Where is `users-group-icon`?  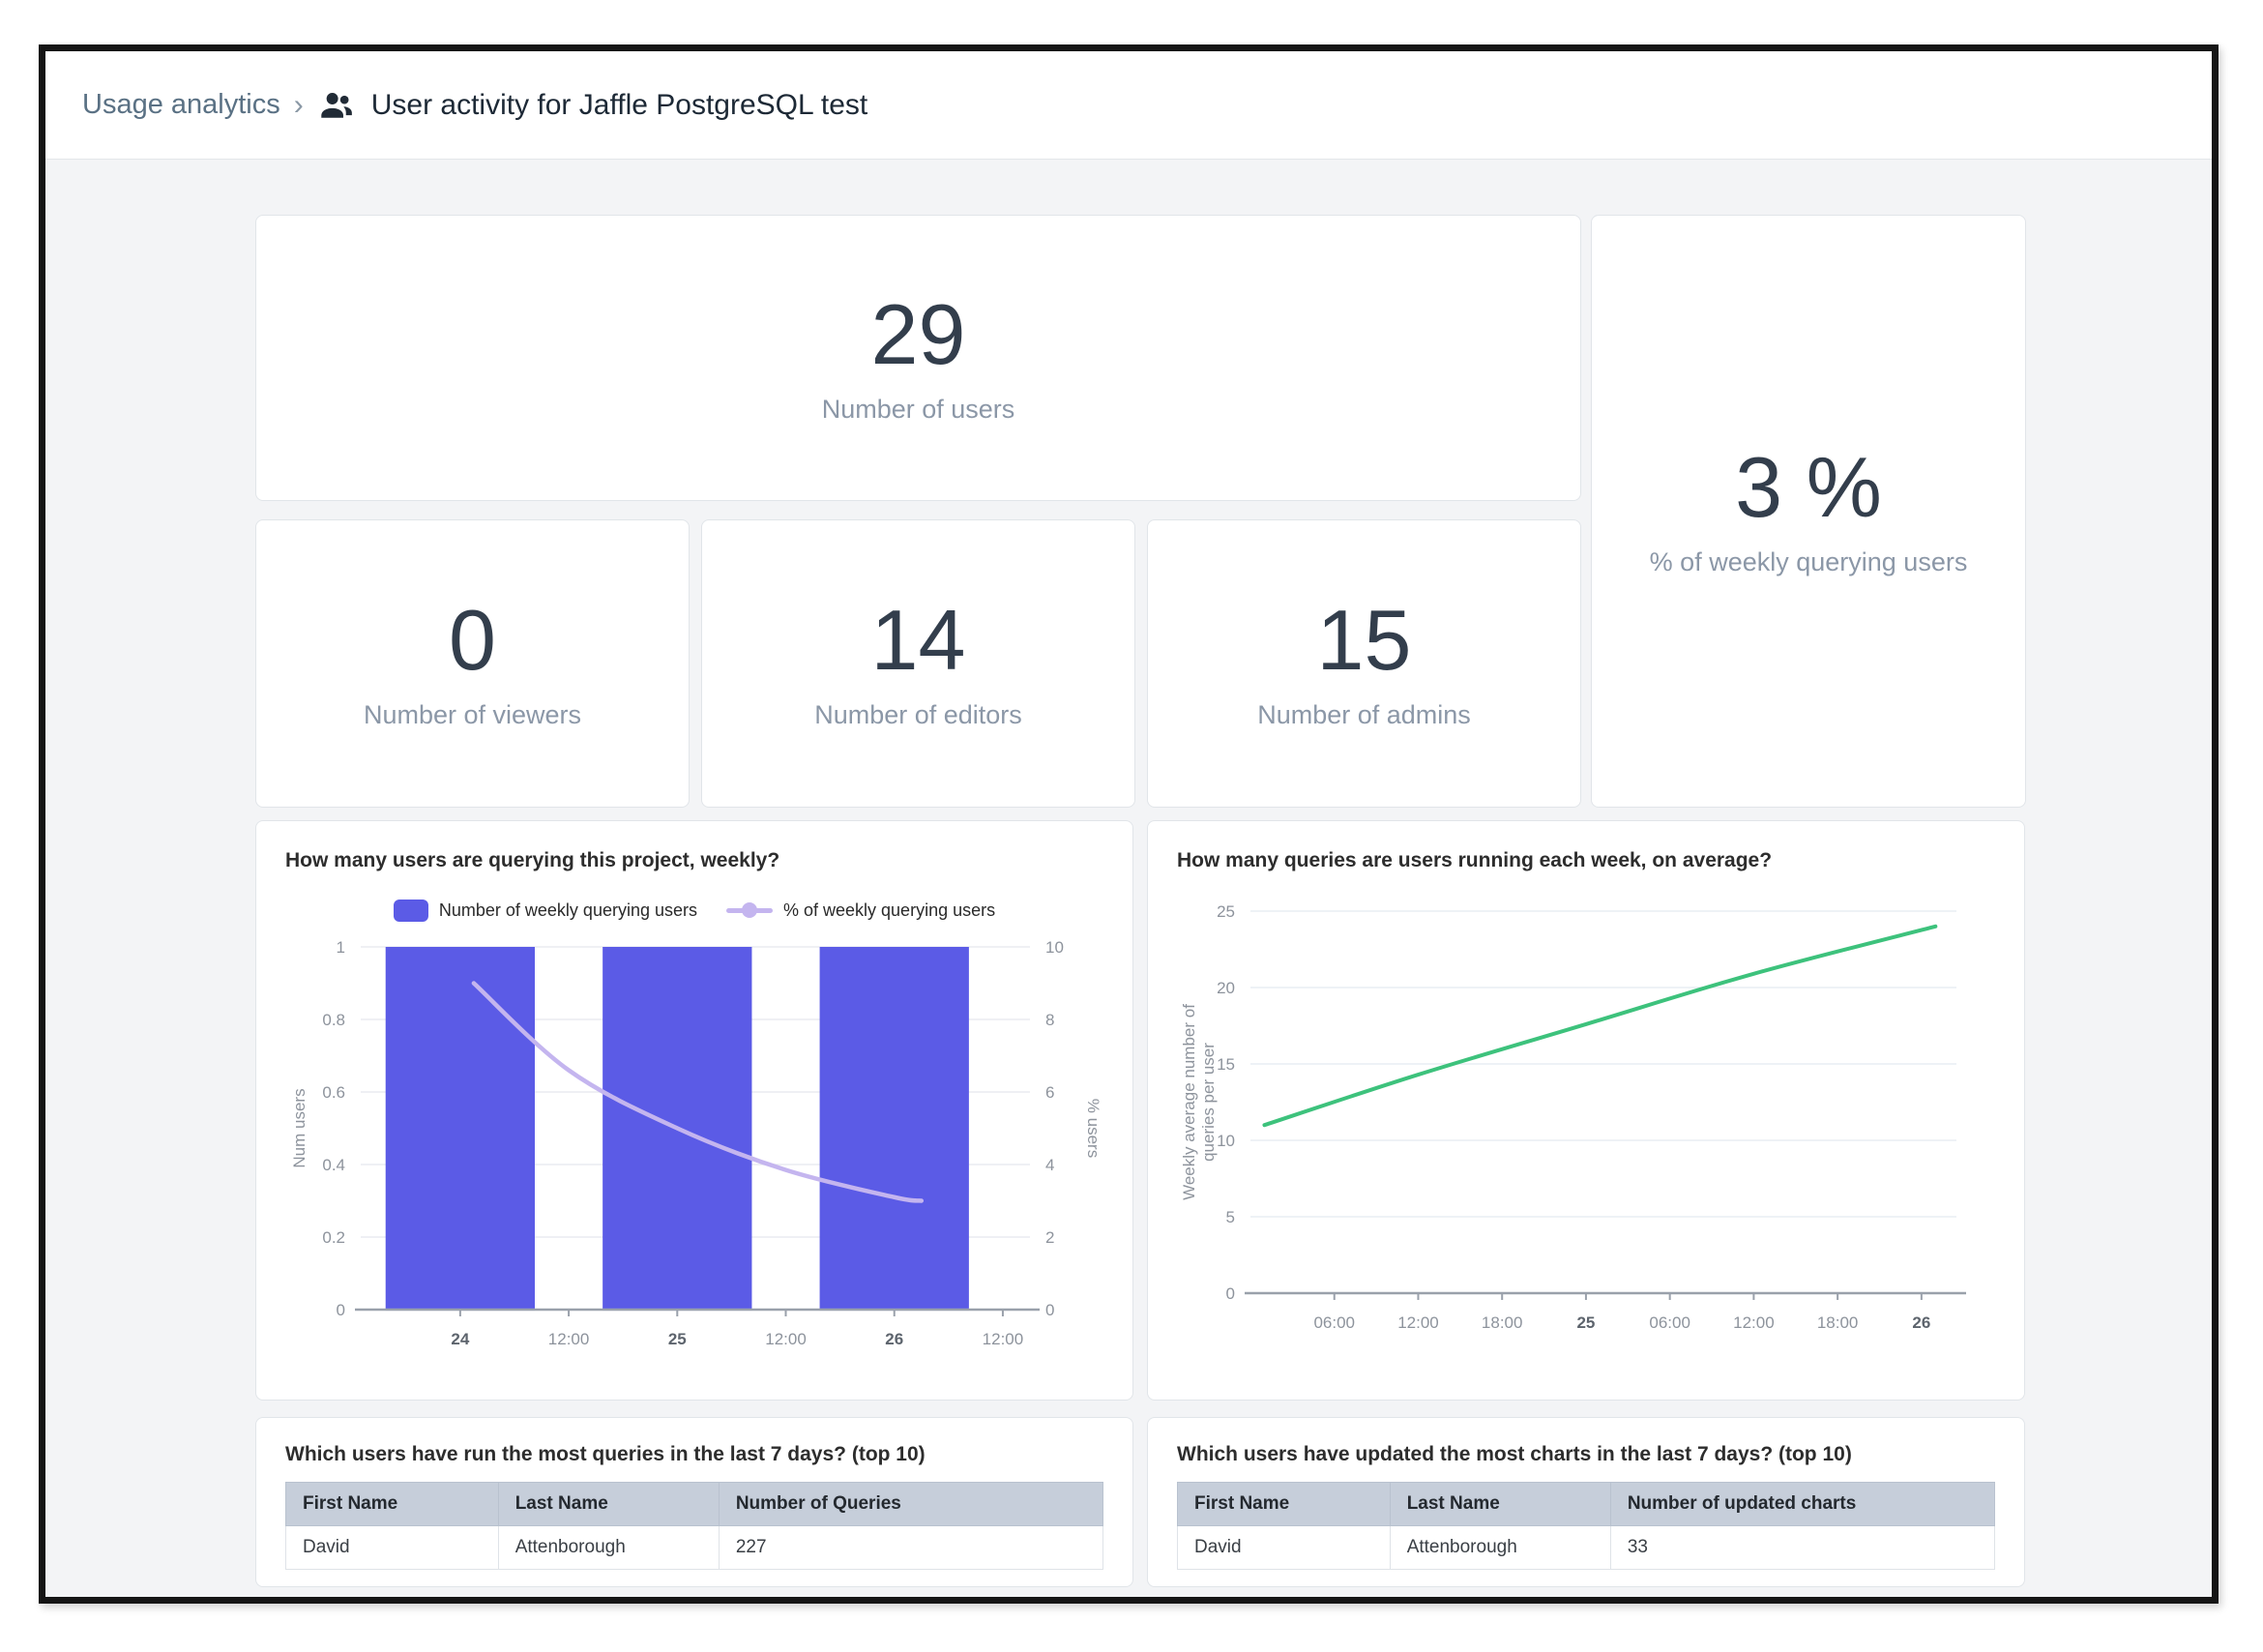
users-group-icon is located at coordinates (336, 105).